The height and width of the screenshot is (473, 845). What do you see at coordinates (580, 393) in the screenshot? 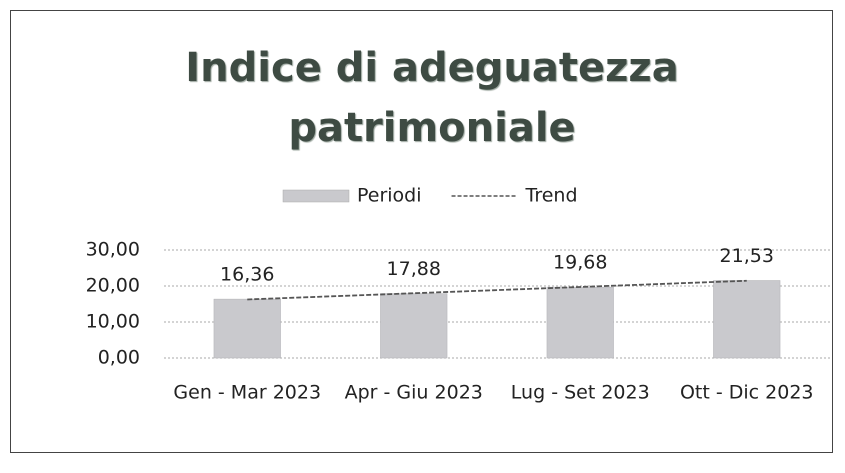
I see `x-tick-label: Lug - Set 2023` at bounding box center [580, 393].